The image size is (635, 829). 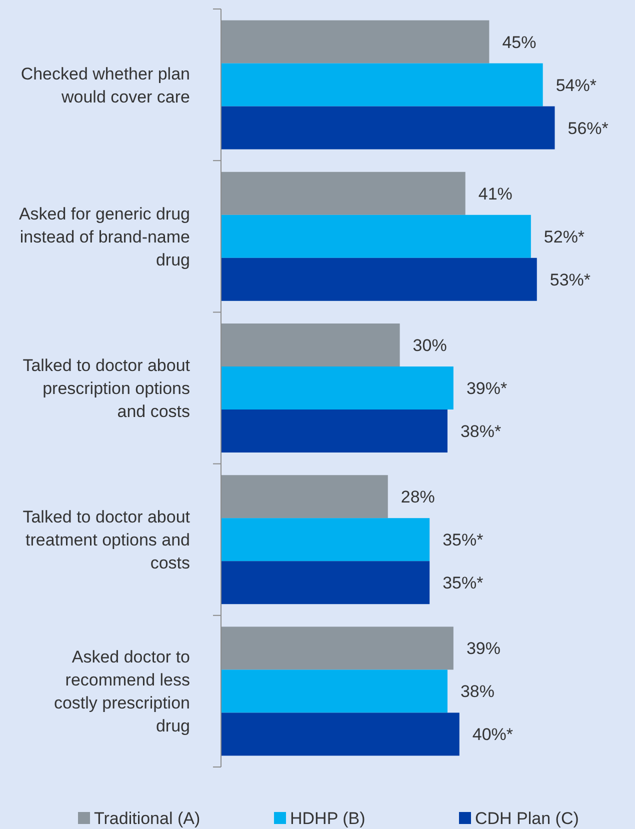 What do you see at coordinates (564, 236) in the screenshot?
I see `data-label: 52%*` at bounding box center [564, 236].